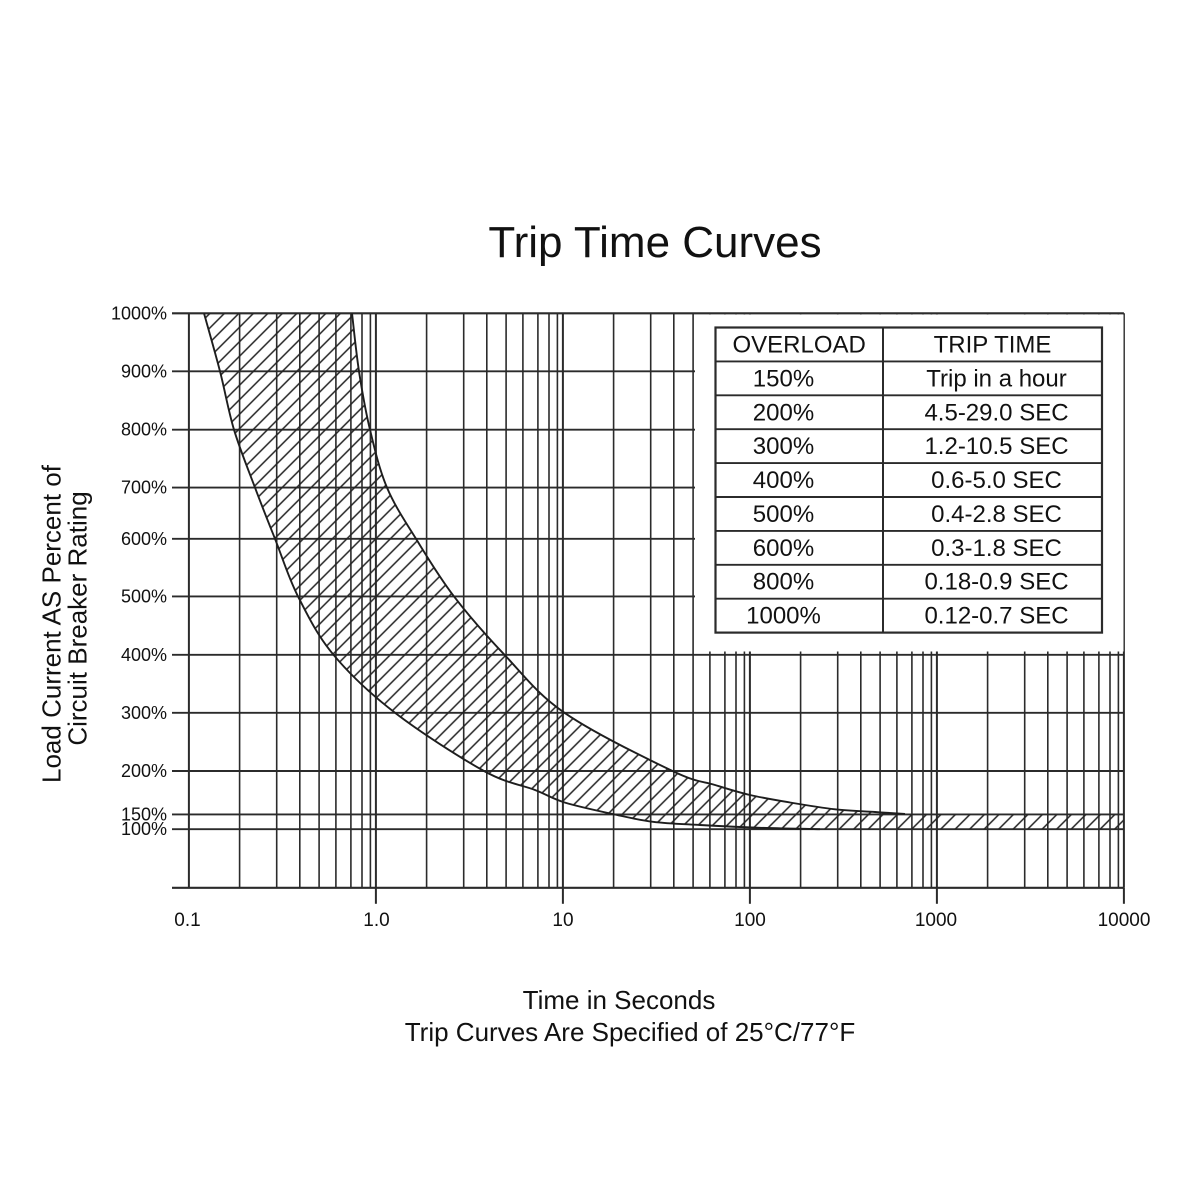 The width and height of the screenshot is (1200, 1200). What do you see at coordinates (376, 920) in the screenshot?
I see `svg-text: 1.0` at bounding box center [376, 920].